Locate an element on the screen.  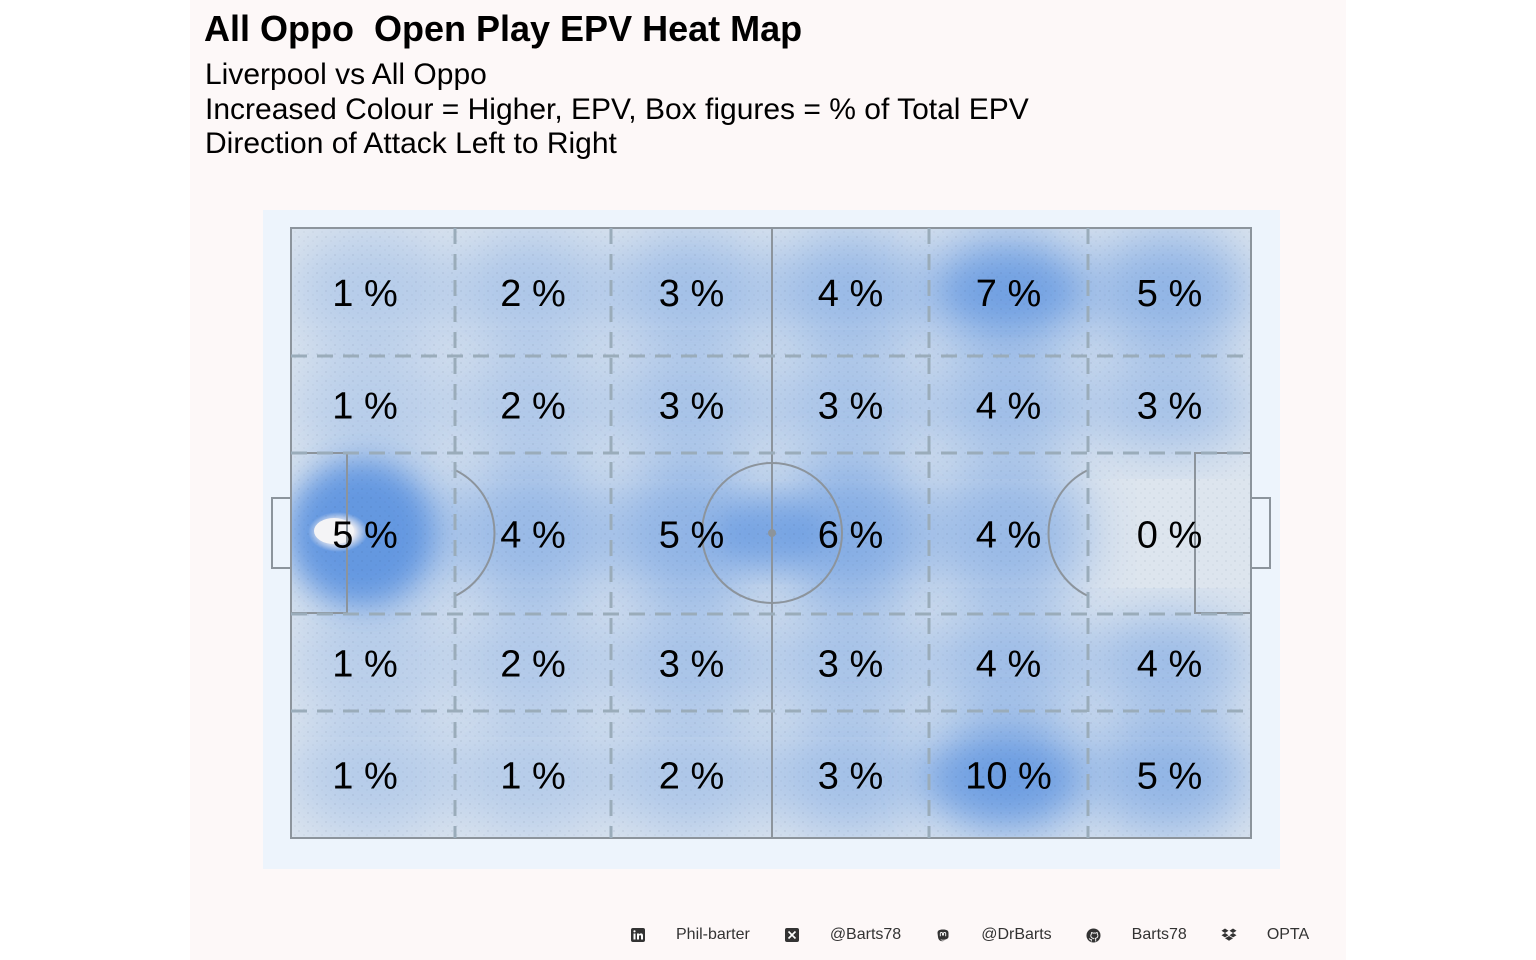
density-hotspot is located at coordinates (338, 532).